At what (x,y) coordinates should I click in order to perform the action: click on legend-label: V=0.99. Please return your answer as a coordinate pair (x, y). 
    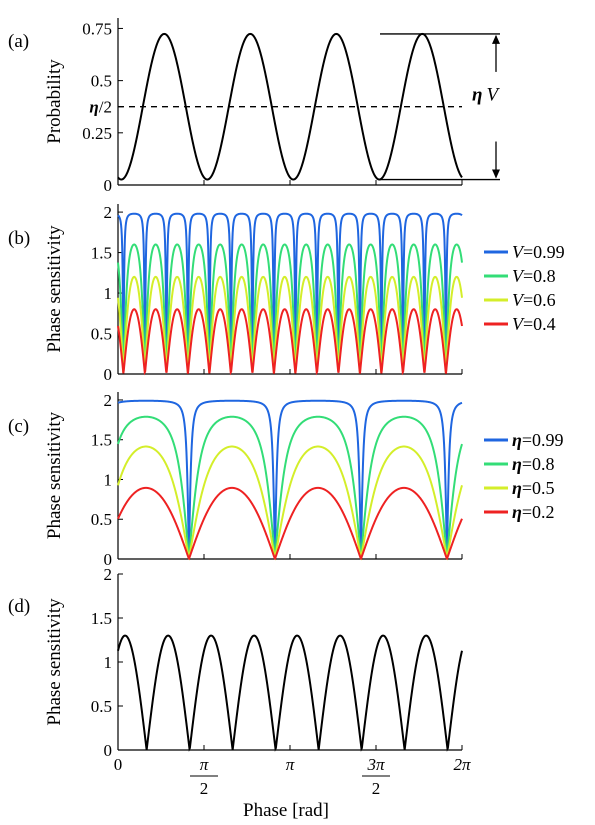
    Looking at the image, I should click on (538, 252).